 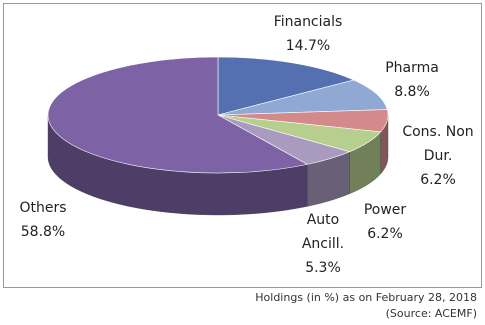 I want to click on label-value: 5.3%, so click(x=323, y=268).